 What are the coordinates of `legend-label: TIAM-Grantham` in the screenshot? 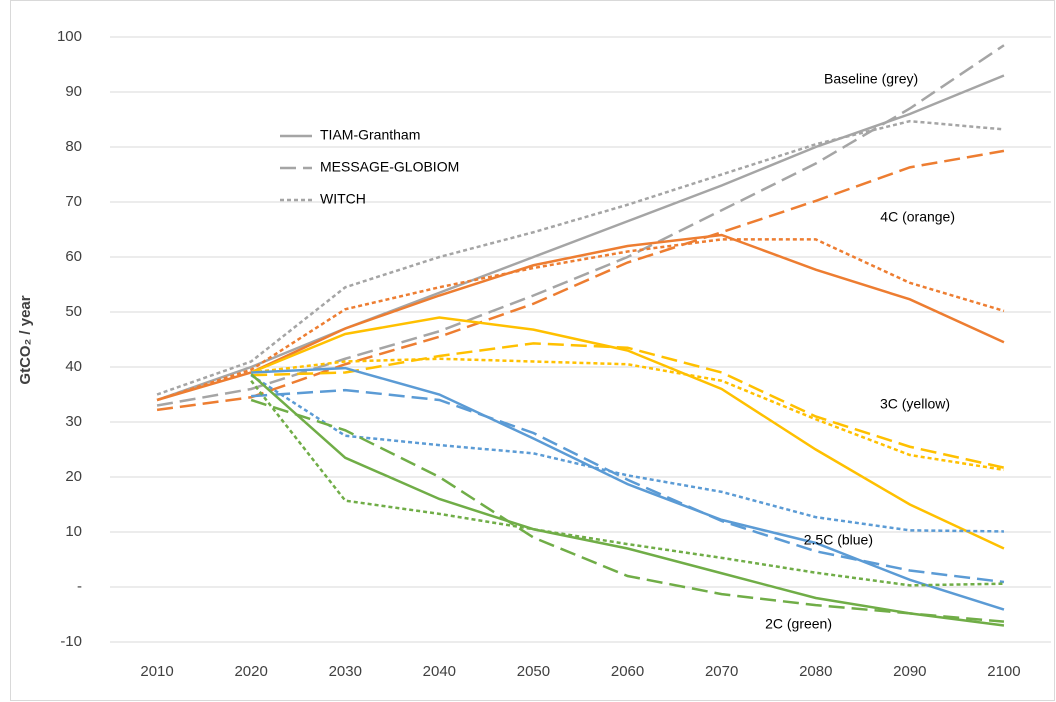 It's located at (370, 135).